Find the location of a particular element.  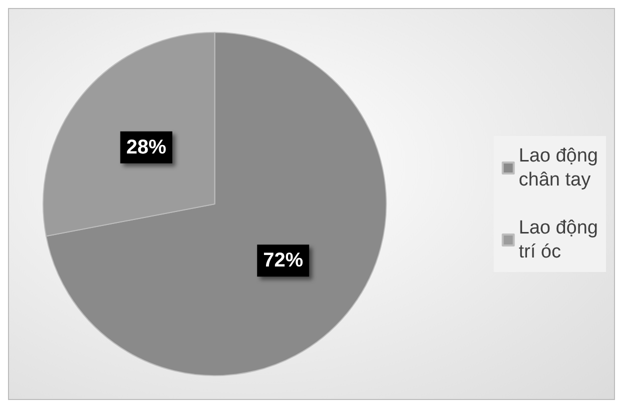

data-label: 72% is located at coordinates (283, 261).